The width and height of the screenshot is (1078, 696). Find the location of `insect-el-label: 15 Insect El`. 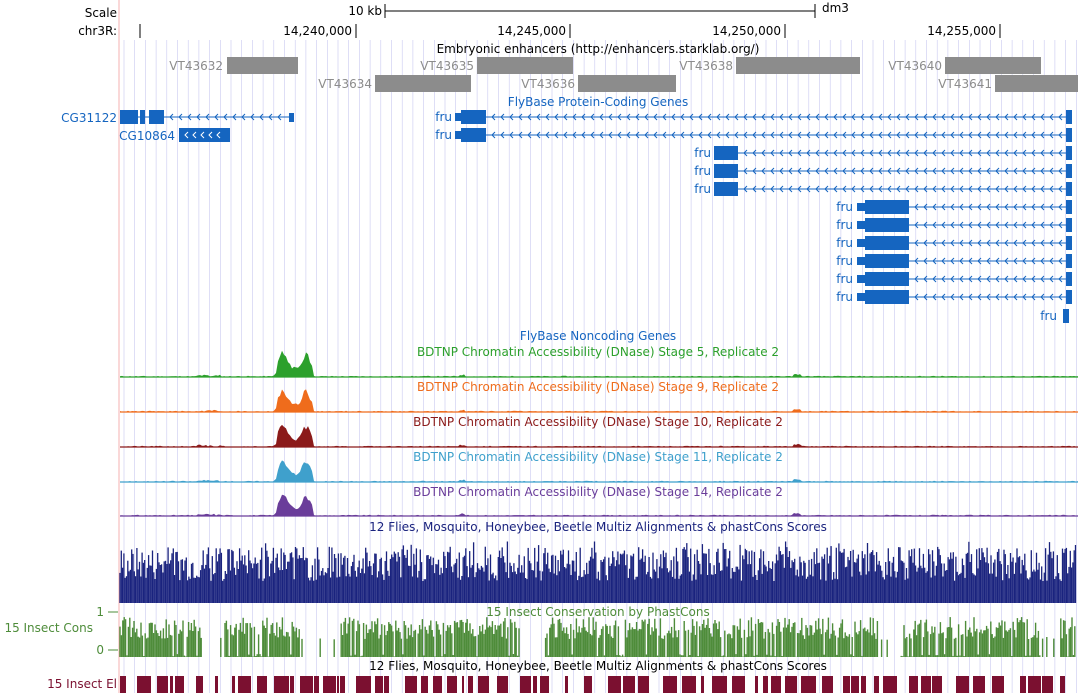

insect-el-label: 15 Insect El is located at coordinates (82, 684).